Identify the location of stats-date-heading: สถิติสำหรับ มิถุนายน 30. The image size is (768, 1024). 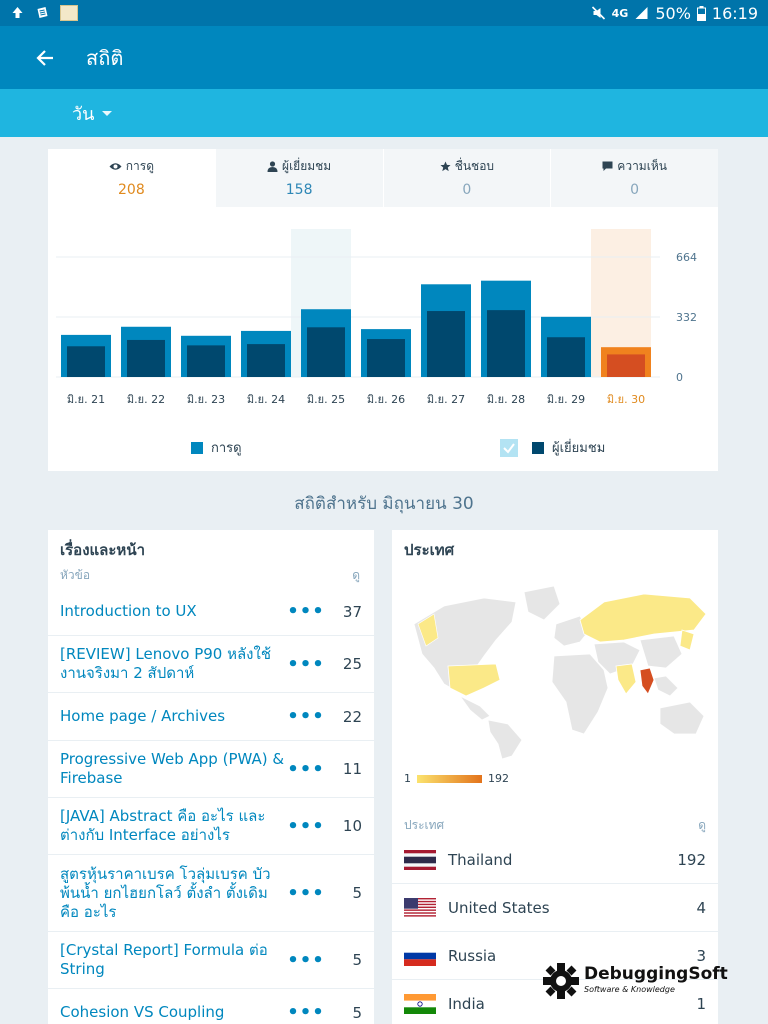
(384, 504).